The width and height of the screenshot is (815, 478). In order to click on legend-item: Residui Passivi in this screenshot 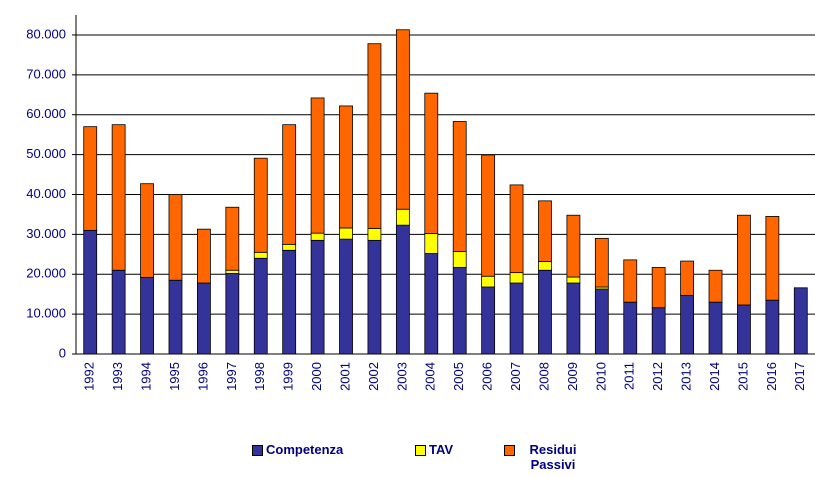, I will do `click(546, 457)`.